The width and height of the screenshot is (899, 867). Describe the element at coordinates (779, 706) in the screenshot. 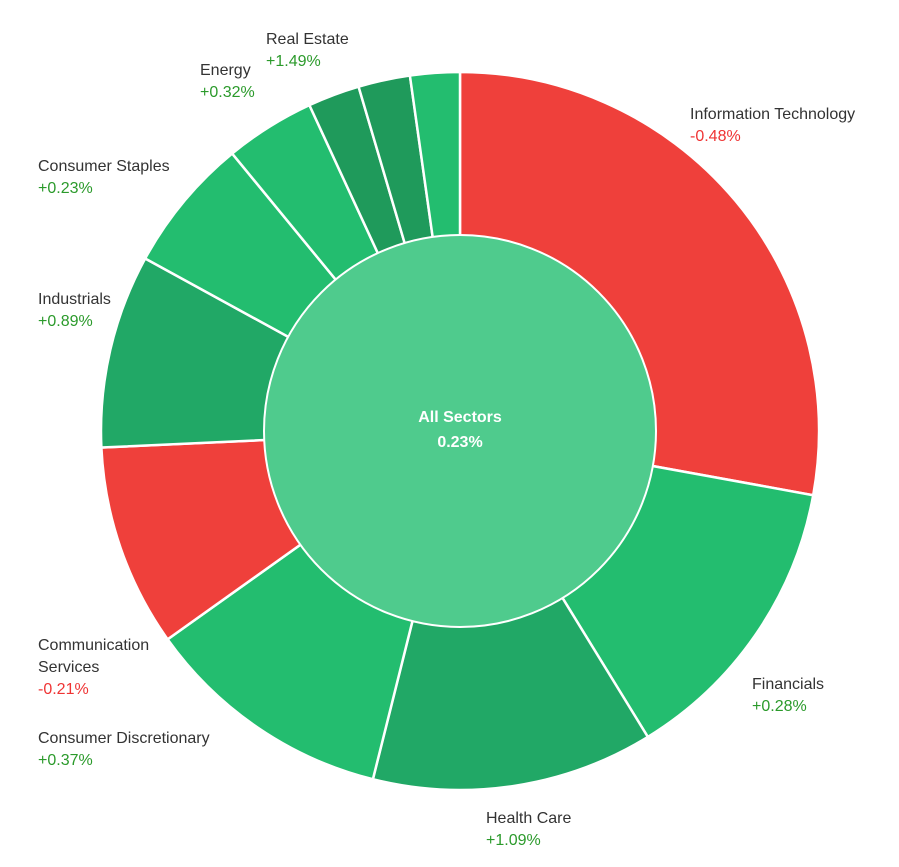

I see `slice-change: +0.28%` at that location.